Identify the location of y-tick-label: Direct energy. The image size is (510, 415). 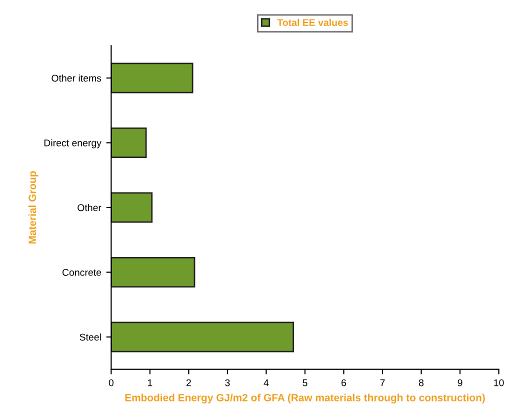
(73, 143).